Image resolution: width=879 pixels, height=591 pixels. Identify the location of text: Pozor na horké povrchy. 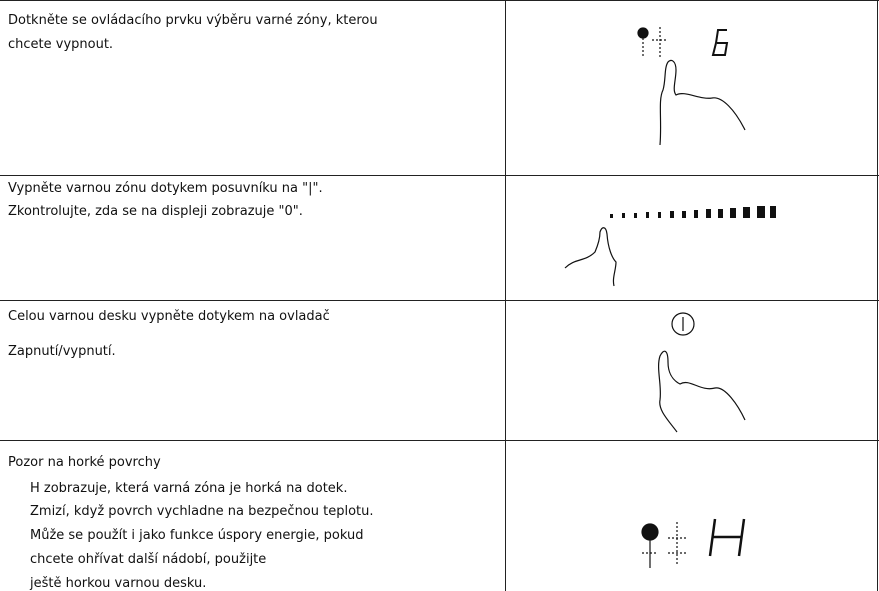
(84, 462).